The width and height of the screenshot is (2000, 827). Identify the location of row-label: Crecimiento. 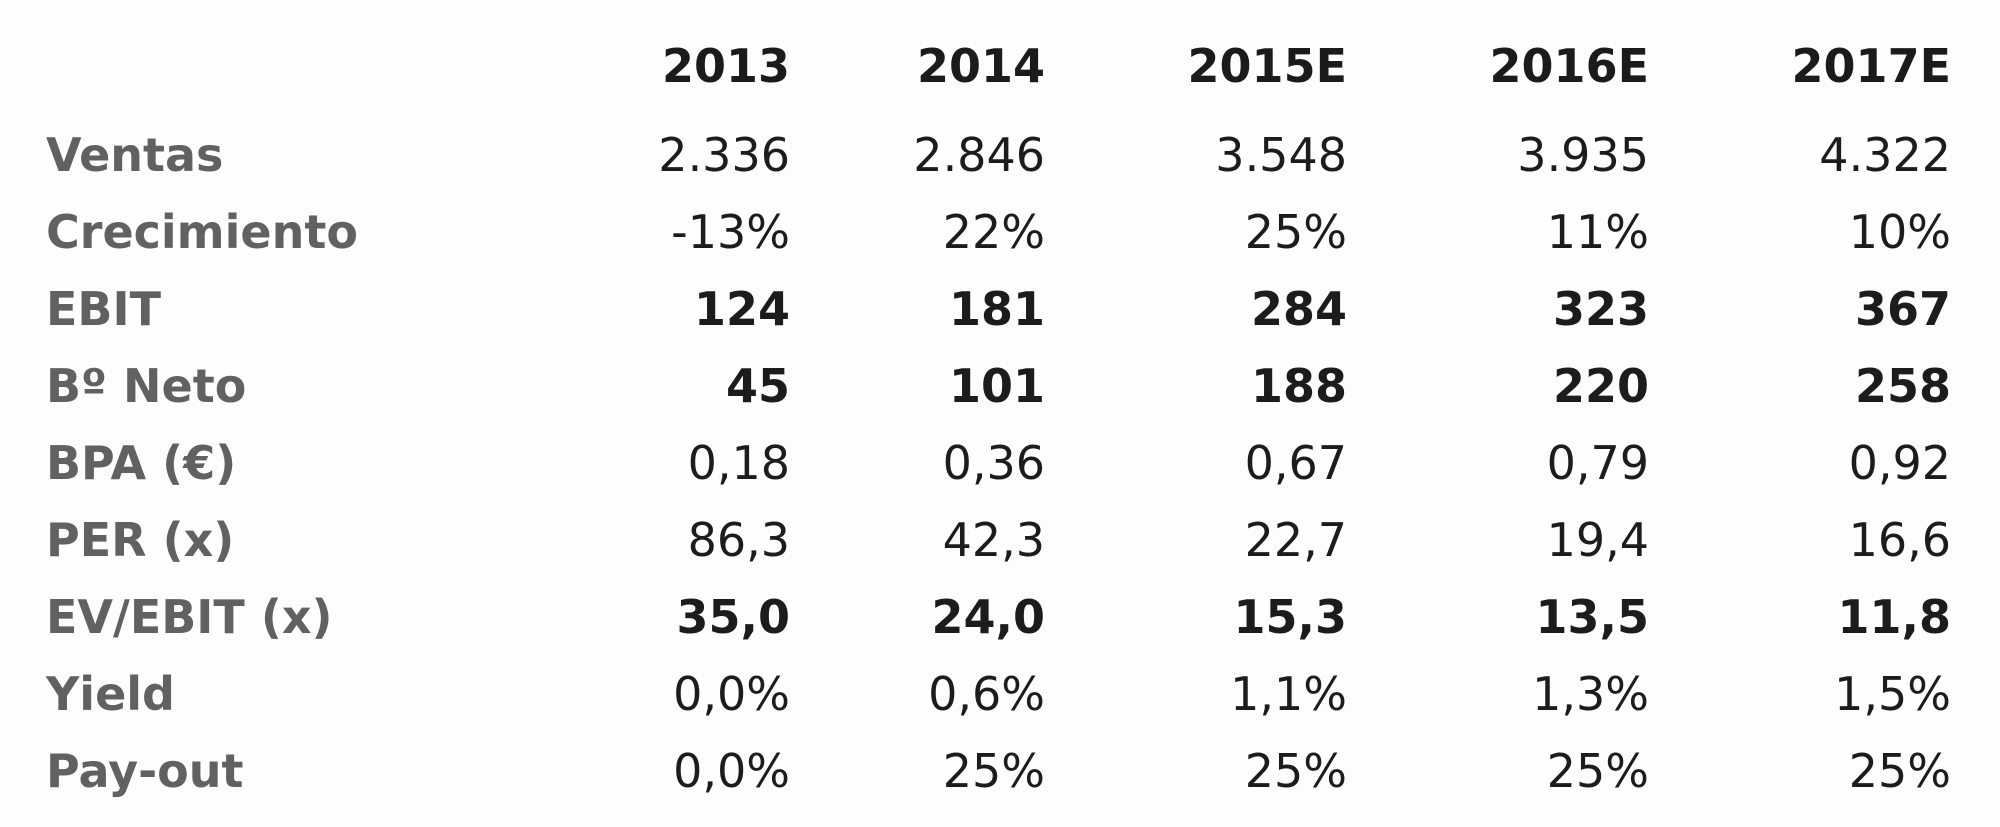
(202, 232).